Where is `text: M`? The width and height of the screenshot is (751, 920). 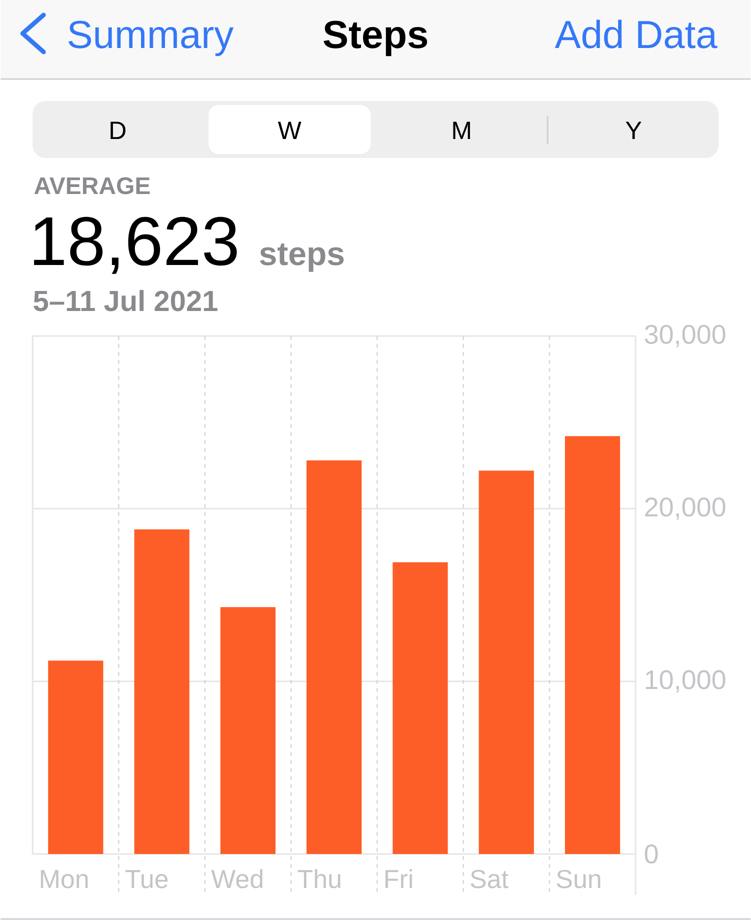
text: M is located at coordinates (461, 130).